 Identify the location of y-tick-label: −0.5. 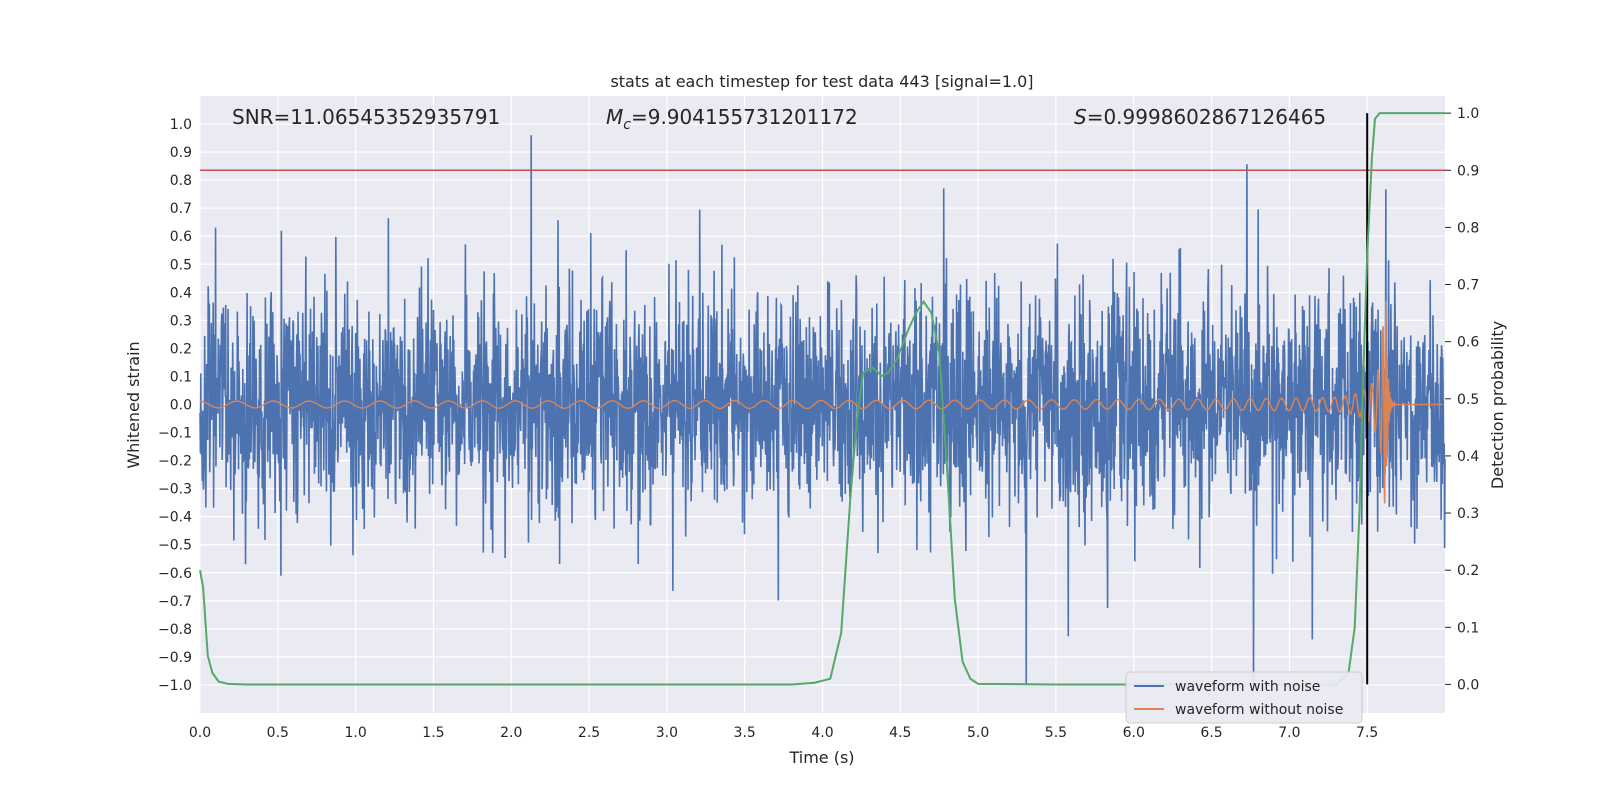
(175, 546).